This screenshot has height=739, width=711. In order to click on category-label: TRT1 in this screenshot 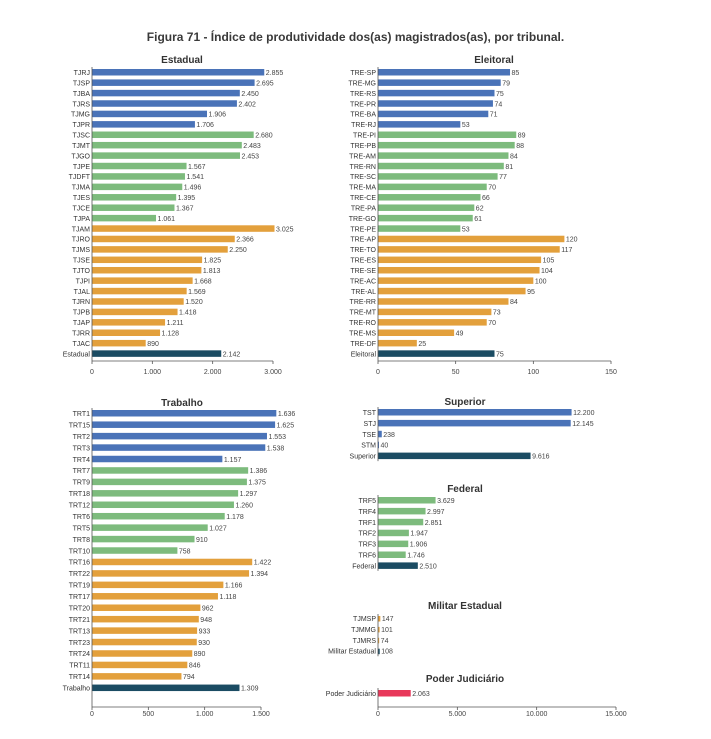, I will do `click(81, 414)`.